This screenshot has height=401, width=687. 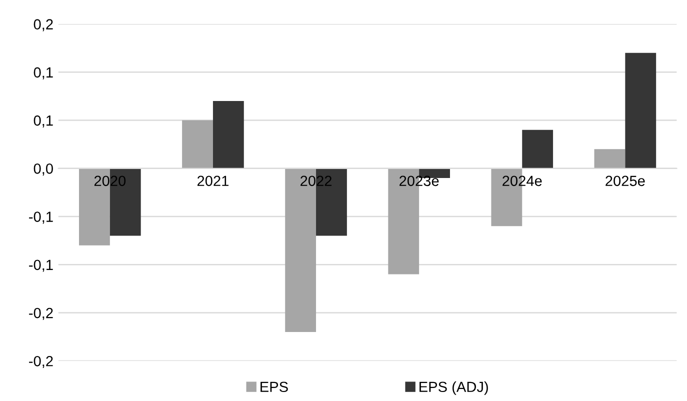 I want to click on x-tick-label: 2024e, so click(x=522, y=181).